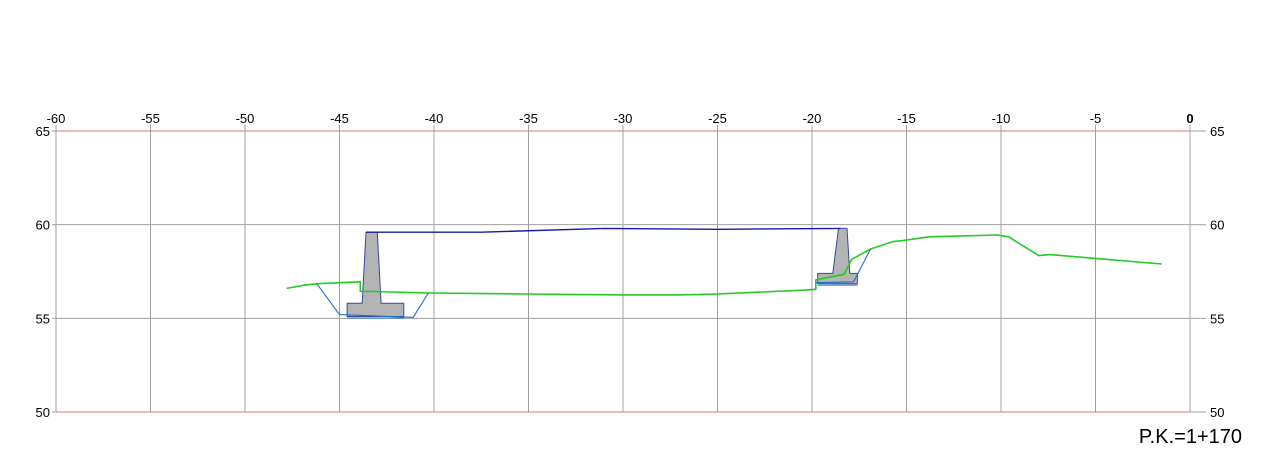 This screenshot has width=1262, height=458. I want to click on x-tick-label: -50, so click(245, 118).